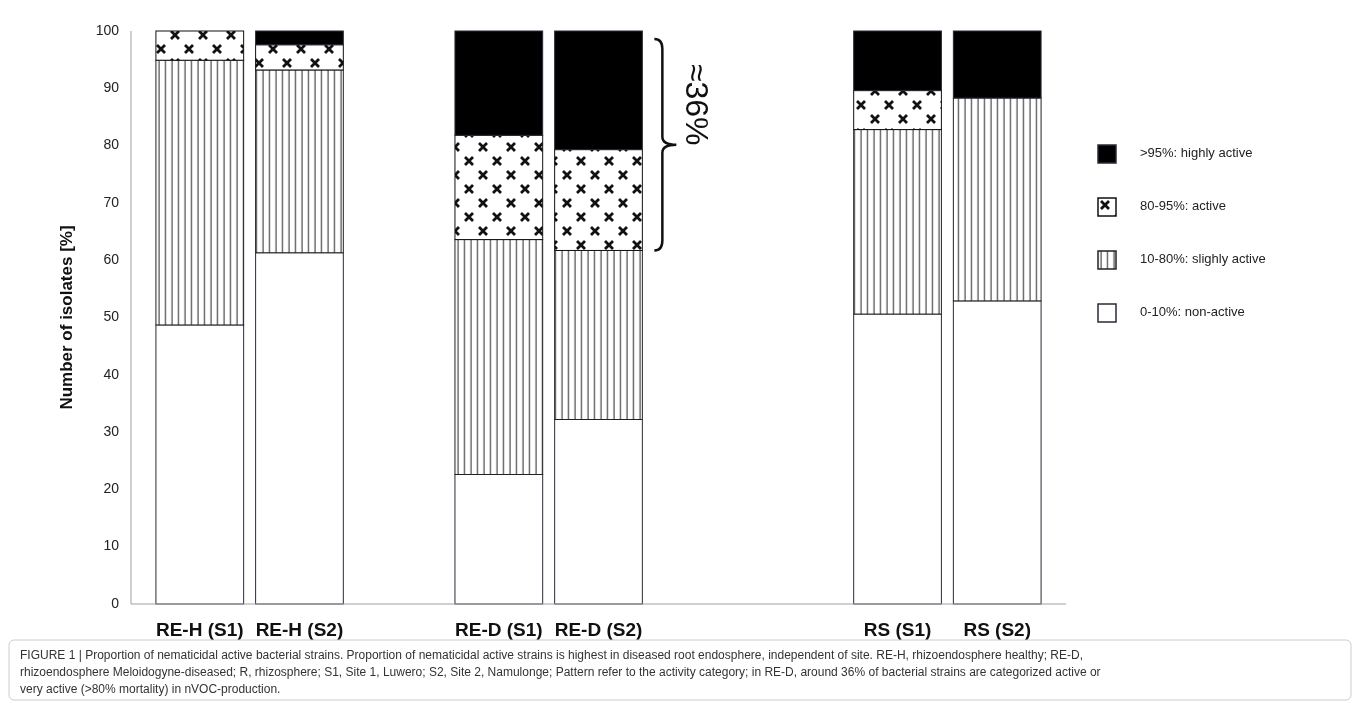 The height and width of the screenshot is (703, 1360). Describe the element at coordinates (499, 629) in the screenshot. I see `x-tick-label: RE-D (S1)` at that location.